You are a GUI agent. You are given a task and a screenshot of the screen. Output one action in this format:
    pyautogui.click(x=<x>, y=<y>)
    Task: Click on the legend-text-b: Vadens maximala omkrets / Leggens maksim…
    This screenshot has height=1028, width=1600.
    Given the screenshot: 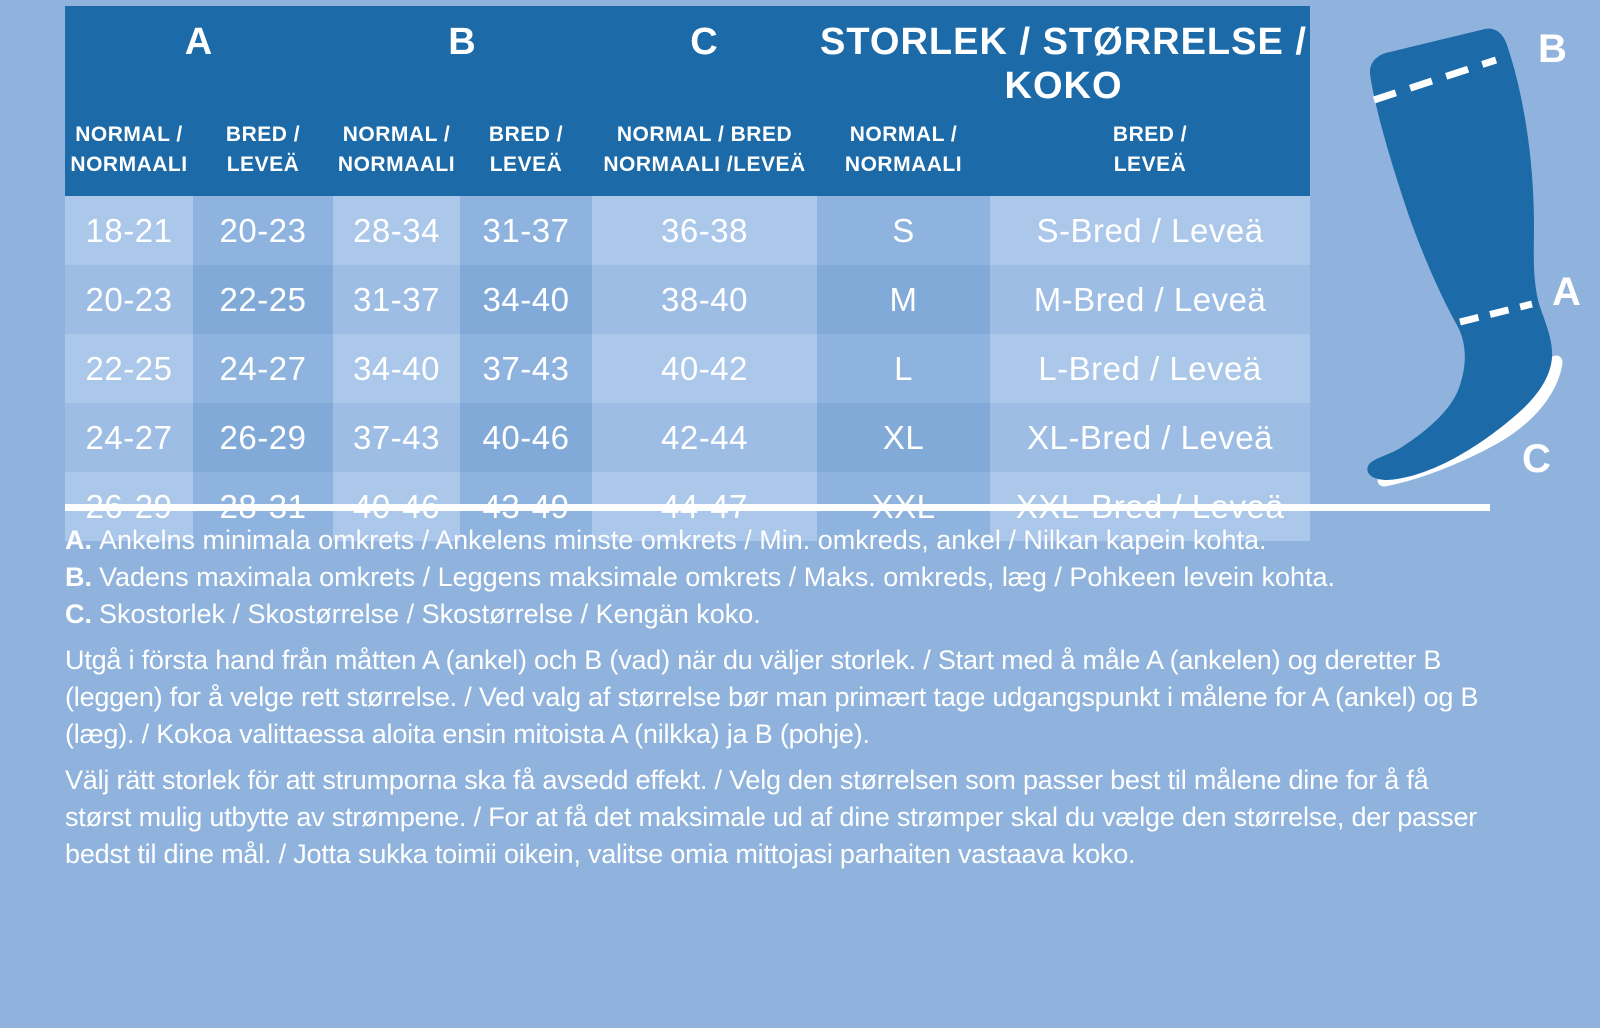 What is the action you would take?
    pyautogui.click(x=717, y=577)
    